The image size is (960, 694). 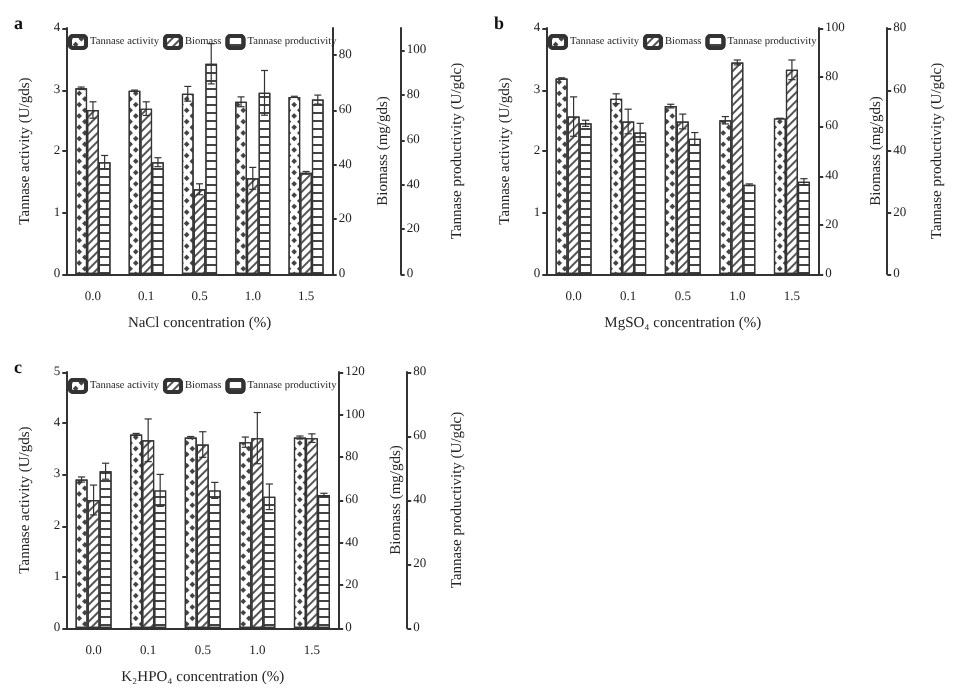 I want to click on chart-title: a, so click(x=19, y=23).